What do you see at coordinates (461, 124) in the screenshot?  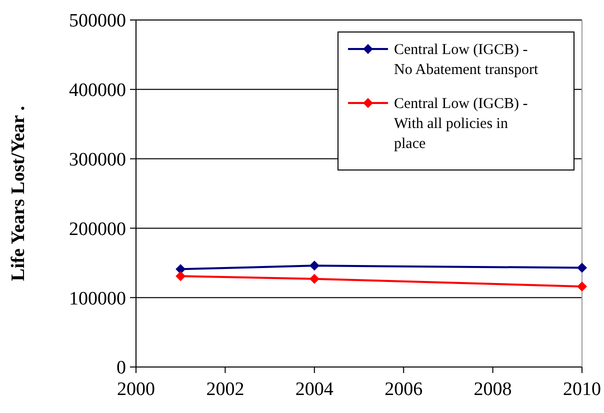 I see `legend-label: Central Low (IGCB) - With all policies in place` at bounding box center [461, 124].